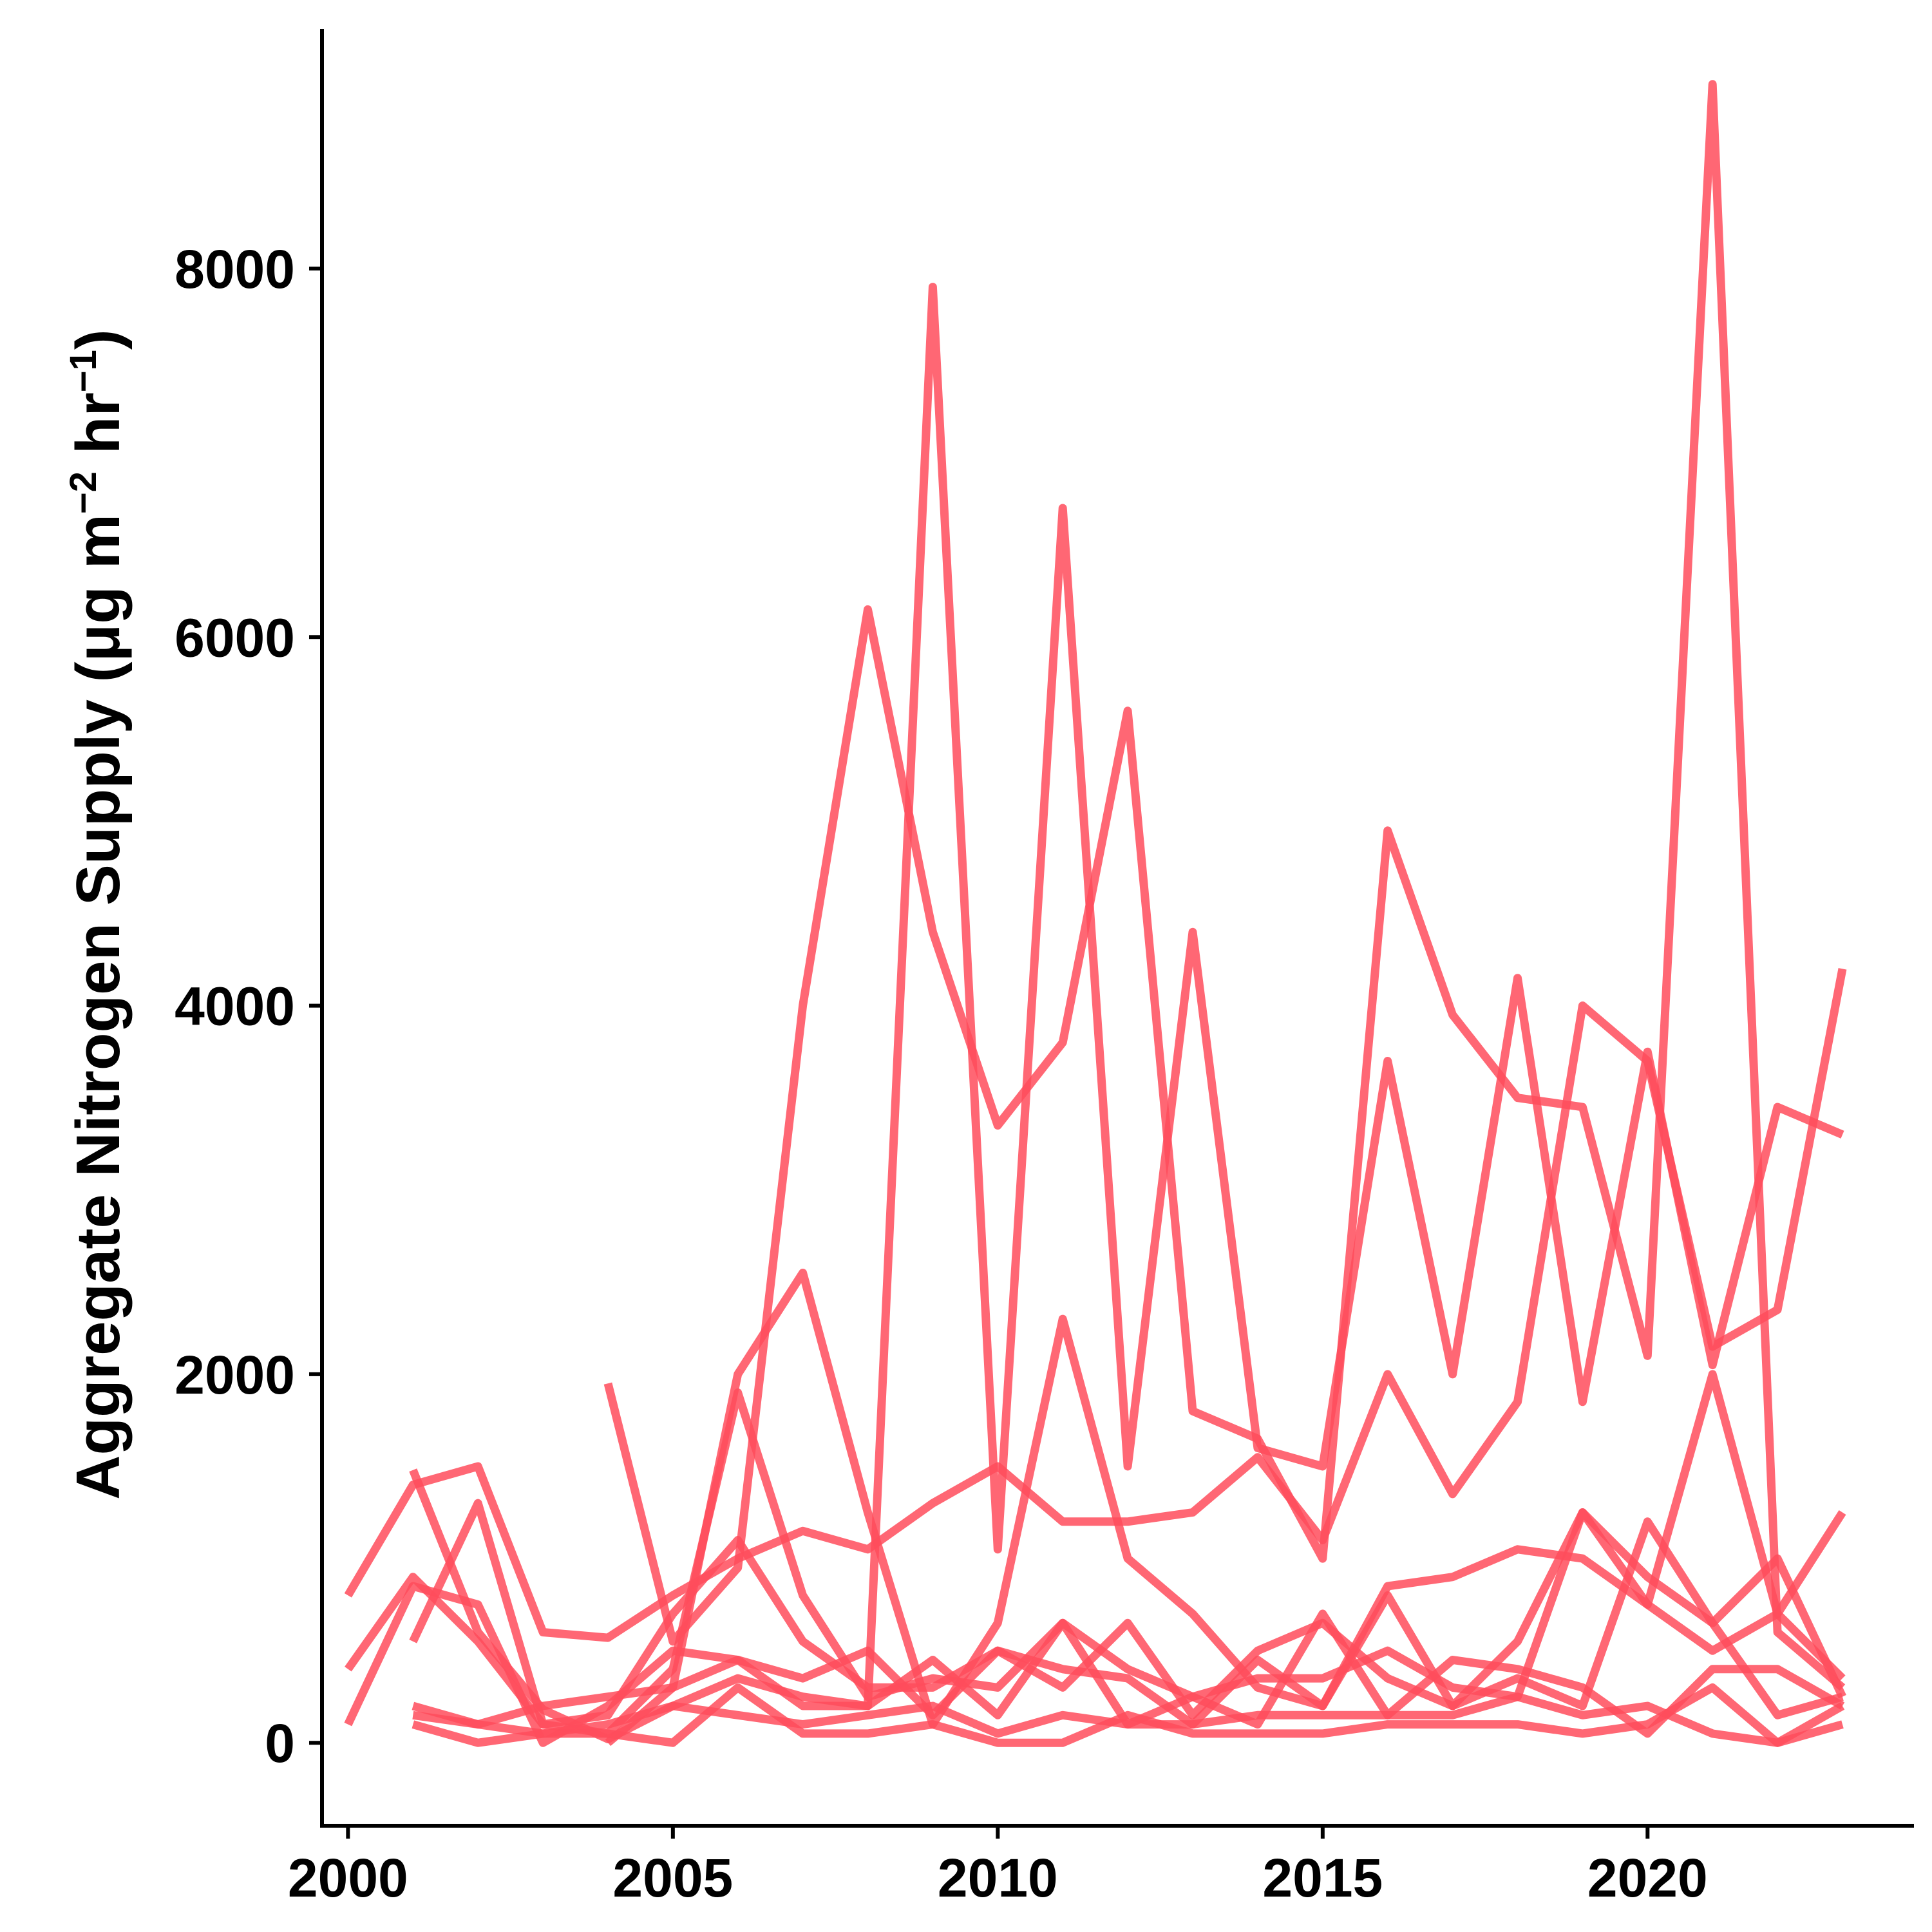  I want to click on x-tick-label: 2015, so click(1322, 1878).